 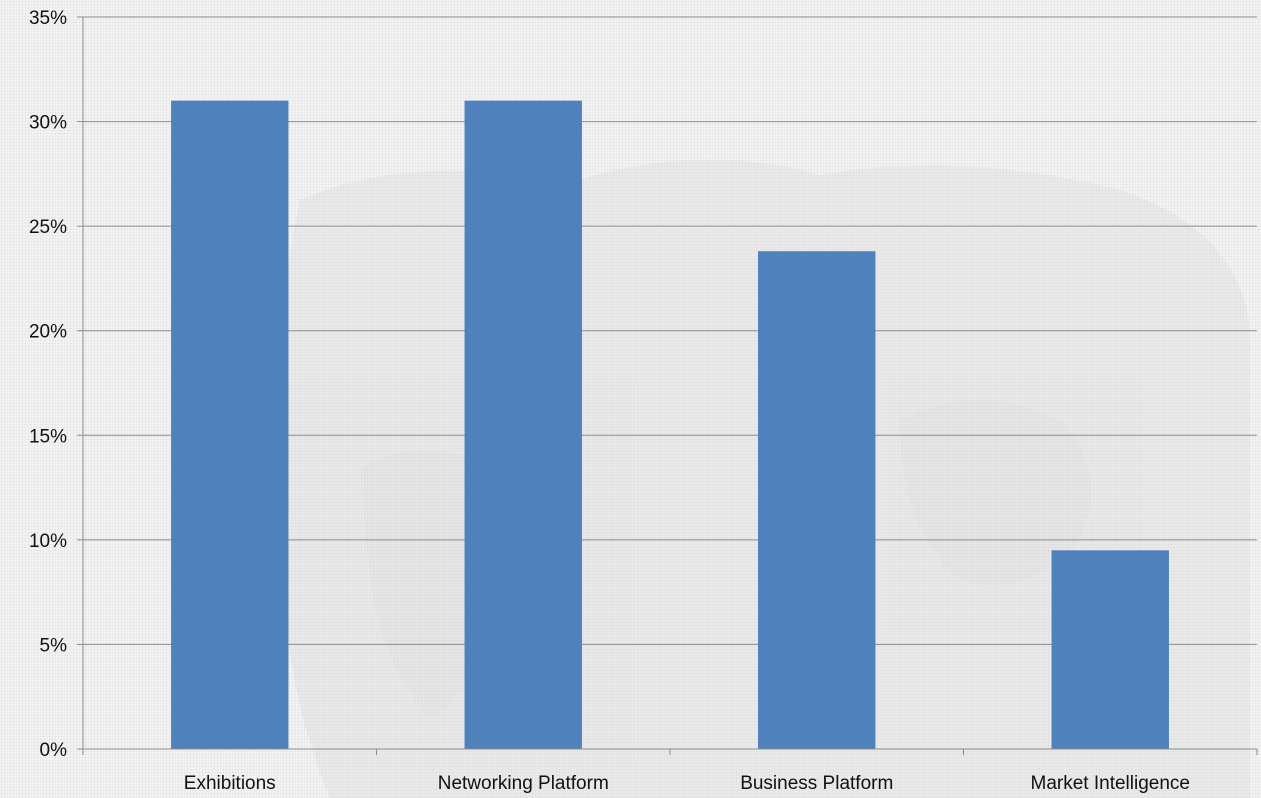 What do you see at coordinates (1110, 783) in the screenshot?
I see `x-tick-label: Market Intelligence` at bounding box center [1110, 783].